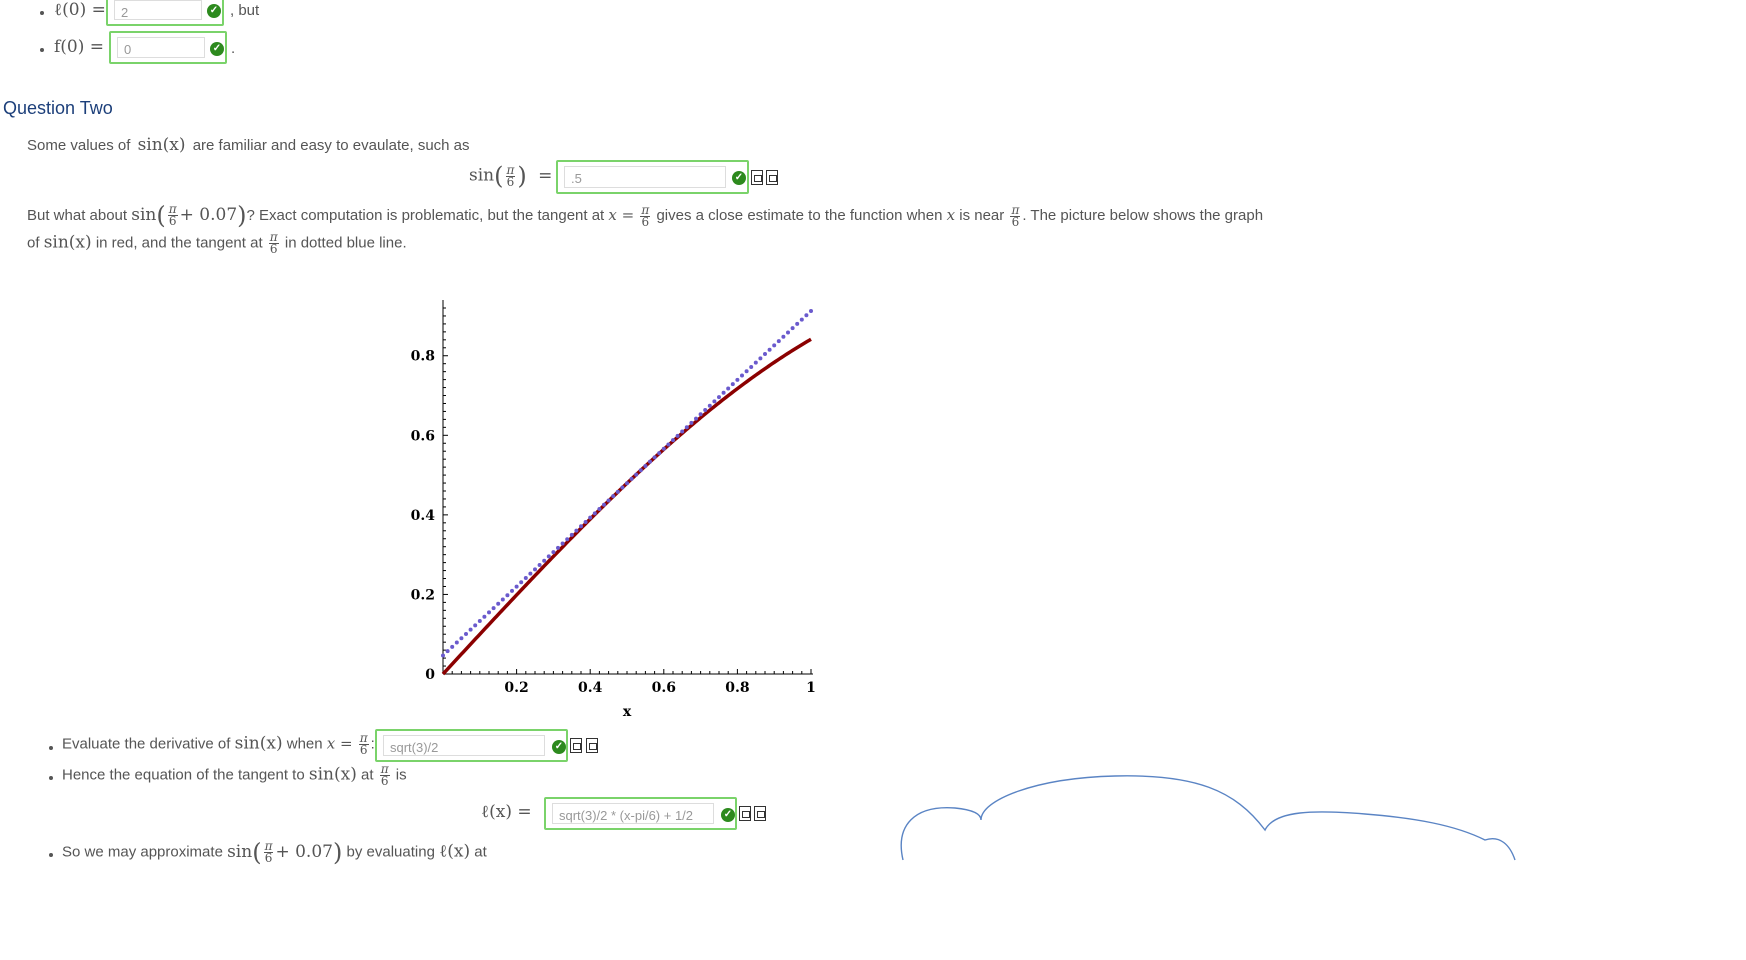  I want to click on derivative-answer-input: sqrt(3)/2, so click(464, 745).